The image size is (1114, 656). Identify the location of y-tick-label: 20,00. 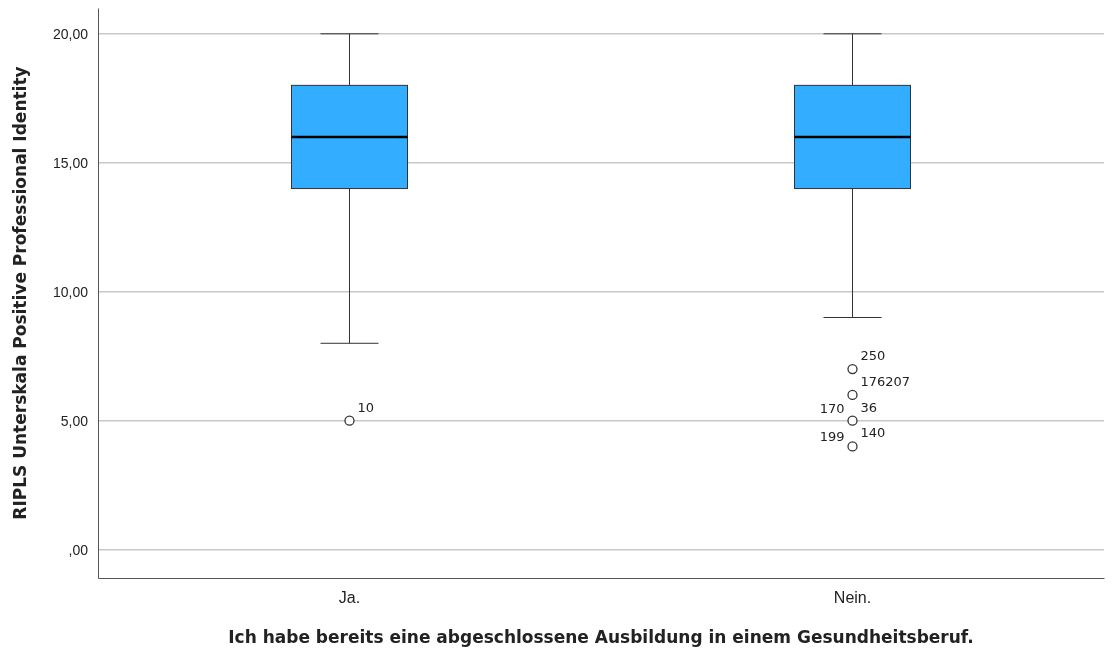
(70, 33).